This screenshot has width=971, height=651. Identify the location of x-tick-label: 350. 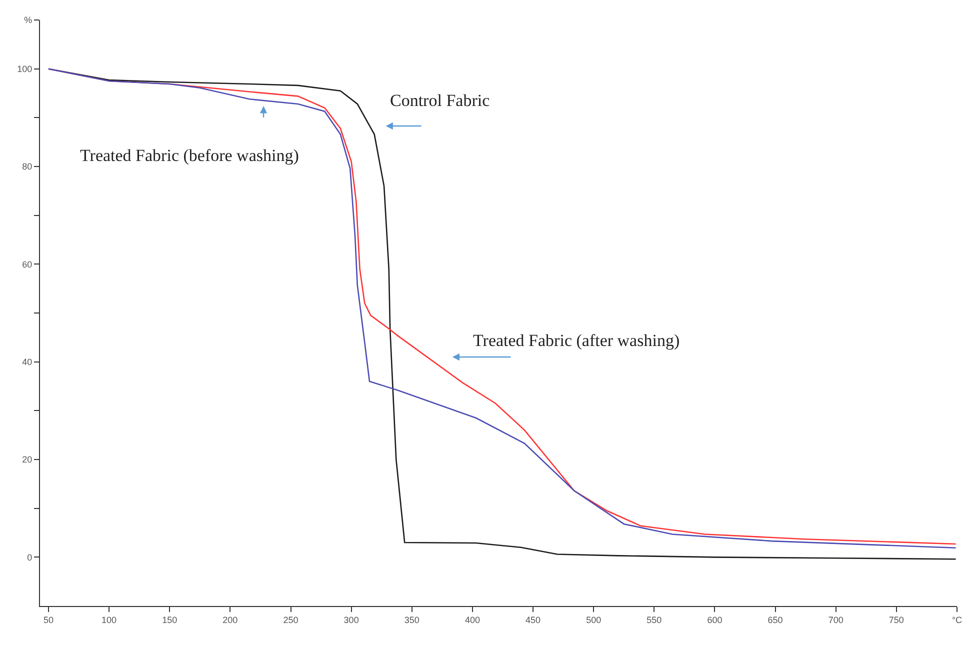
(412, 619).